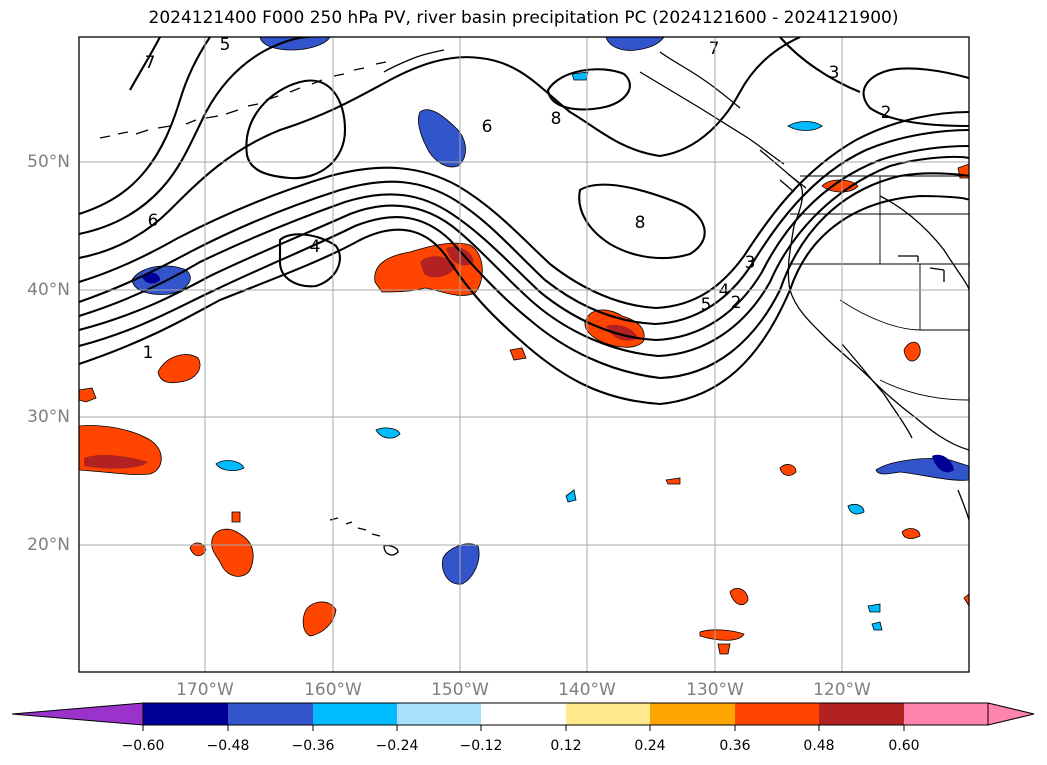 The image size is (1047, 765). I want to click on contour-label: 1, so click(148, 353).